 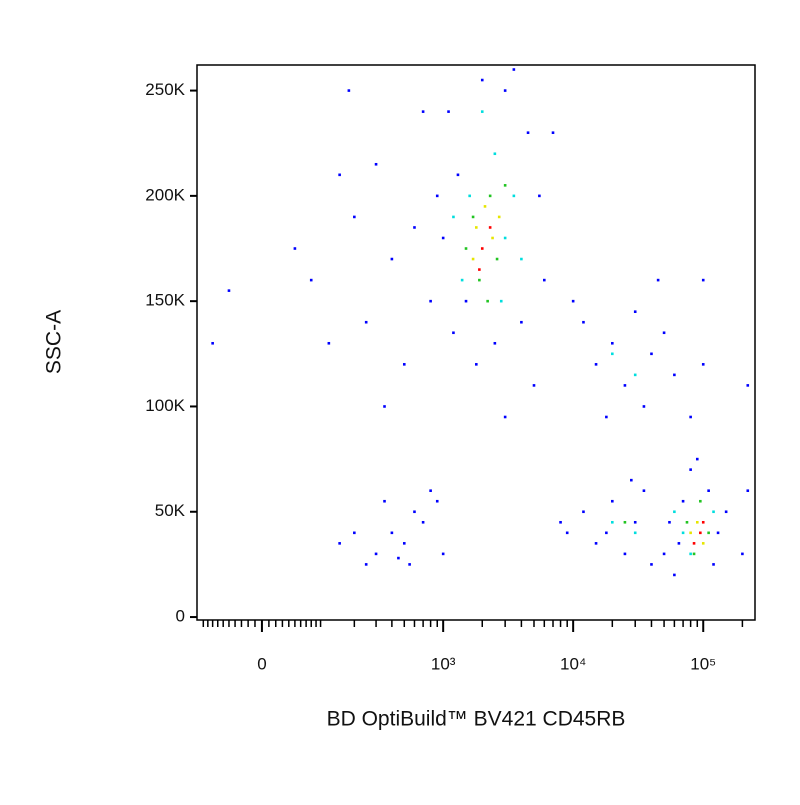 I want to click on y-tick-label: 250K, so click(x=165, y=89).